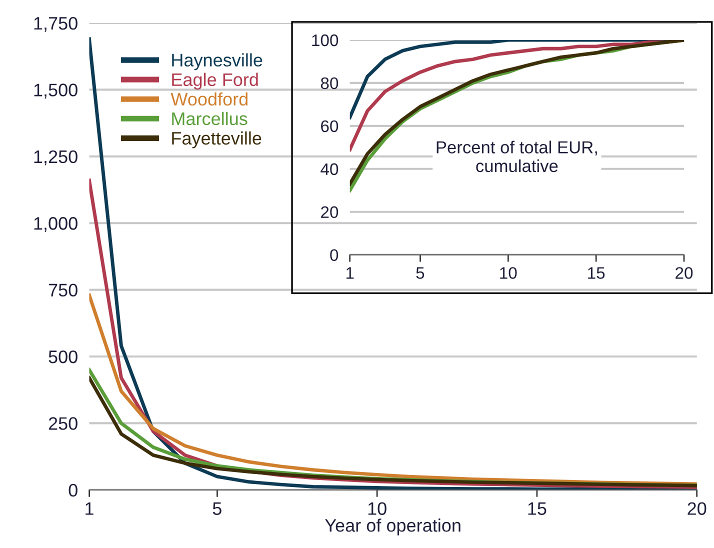 This screenshot has width=714, height=548. What do you see at coordinates (56, 158) in the screenshot?
I see `y-tick-label: 1,250` at bounding box center [56, 158].